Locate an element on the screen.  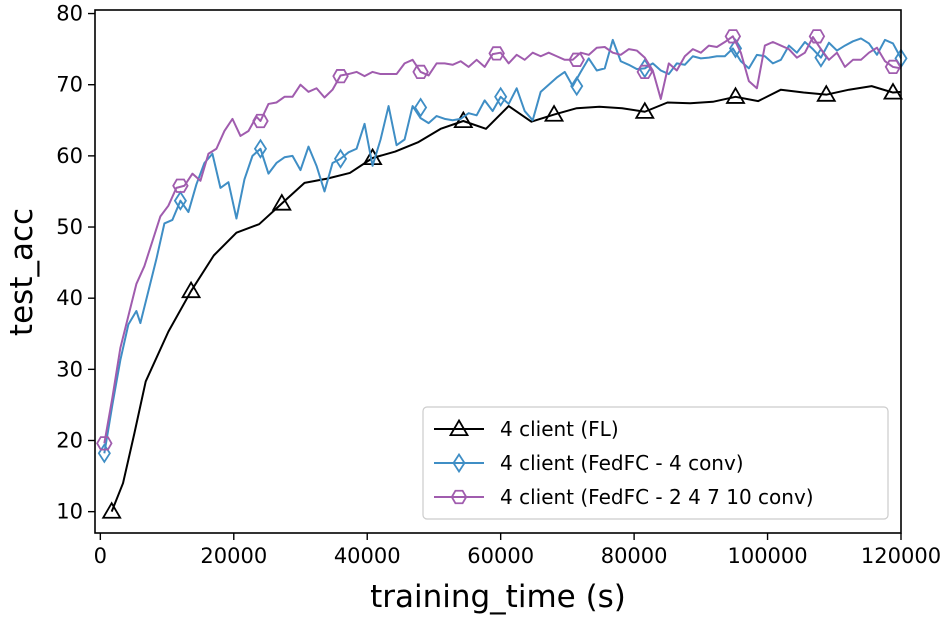
y-tick-label: 60 is located at coordinates (69, 156).